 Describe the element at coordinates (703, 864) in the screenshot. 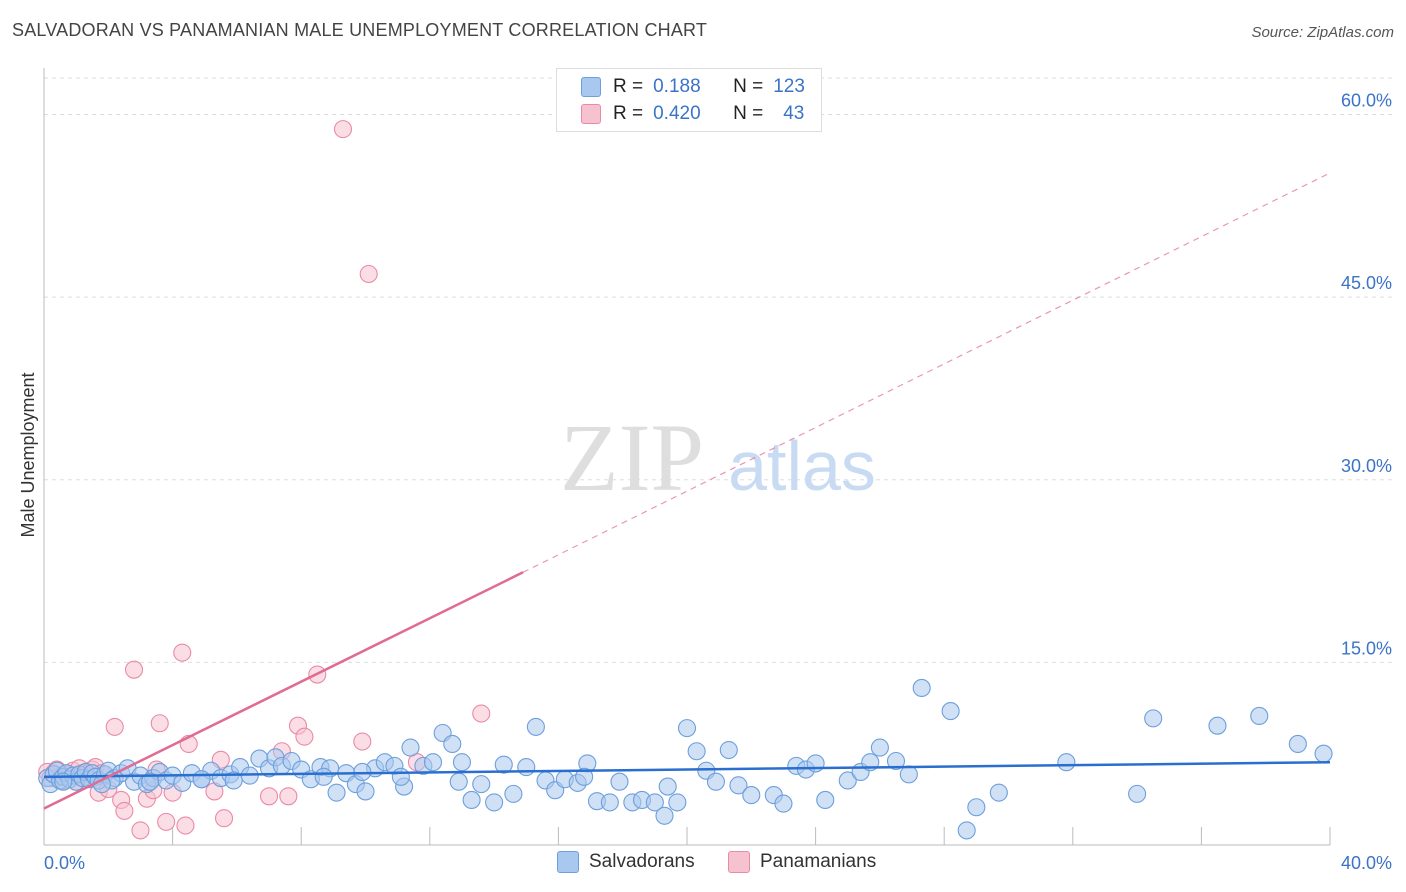

I see `series-legend: Salvadorans Panamanians` at that location.